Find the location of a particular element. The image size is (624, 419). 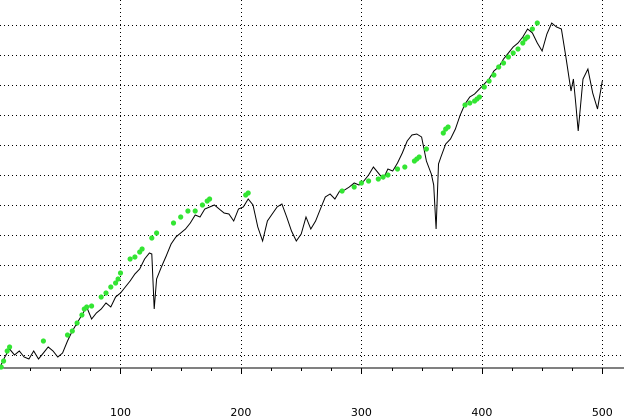

x-axis-tick-labels: 100 200 300 400 500 is located at coordinates (361, 412).